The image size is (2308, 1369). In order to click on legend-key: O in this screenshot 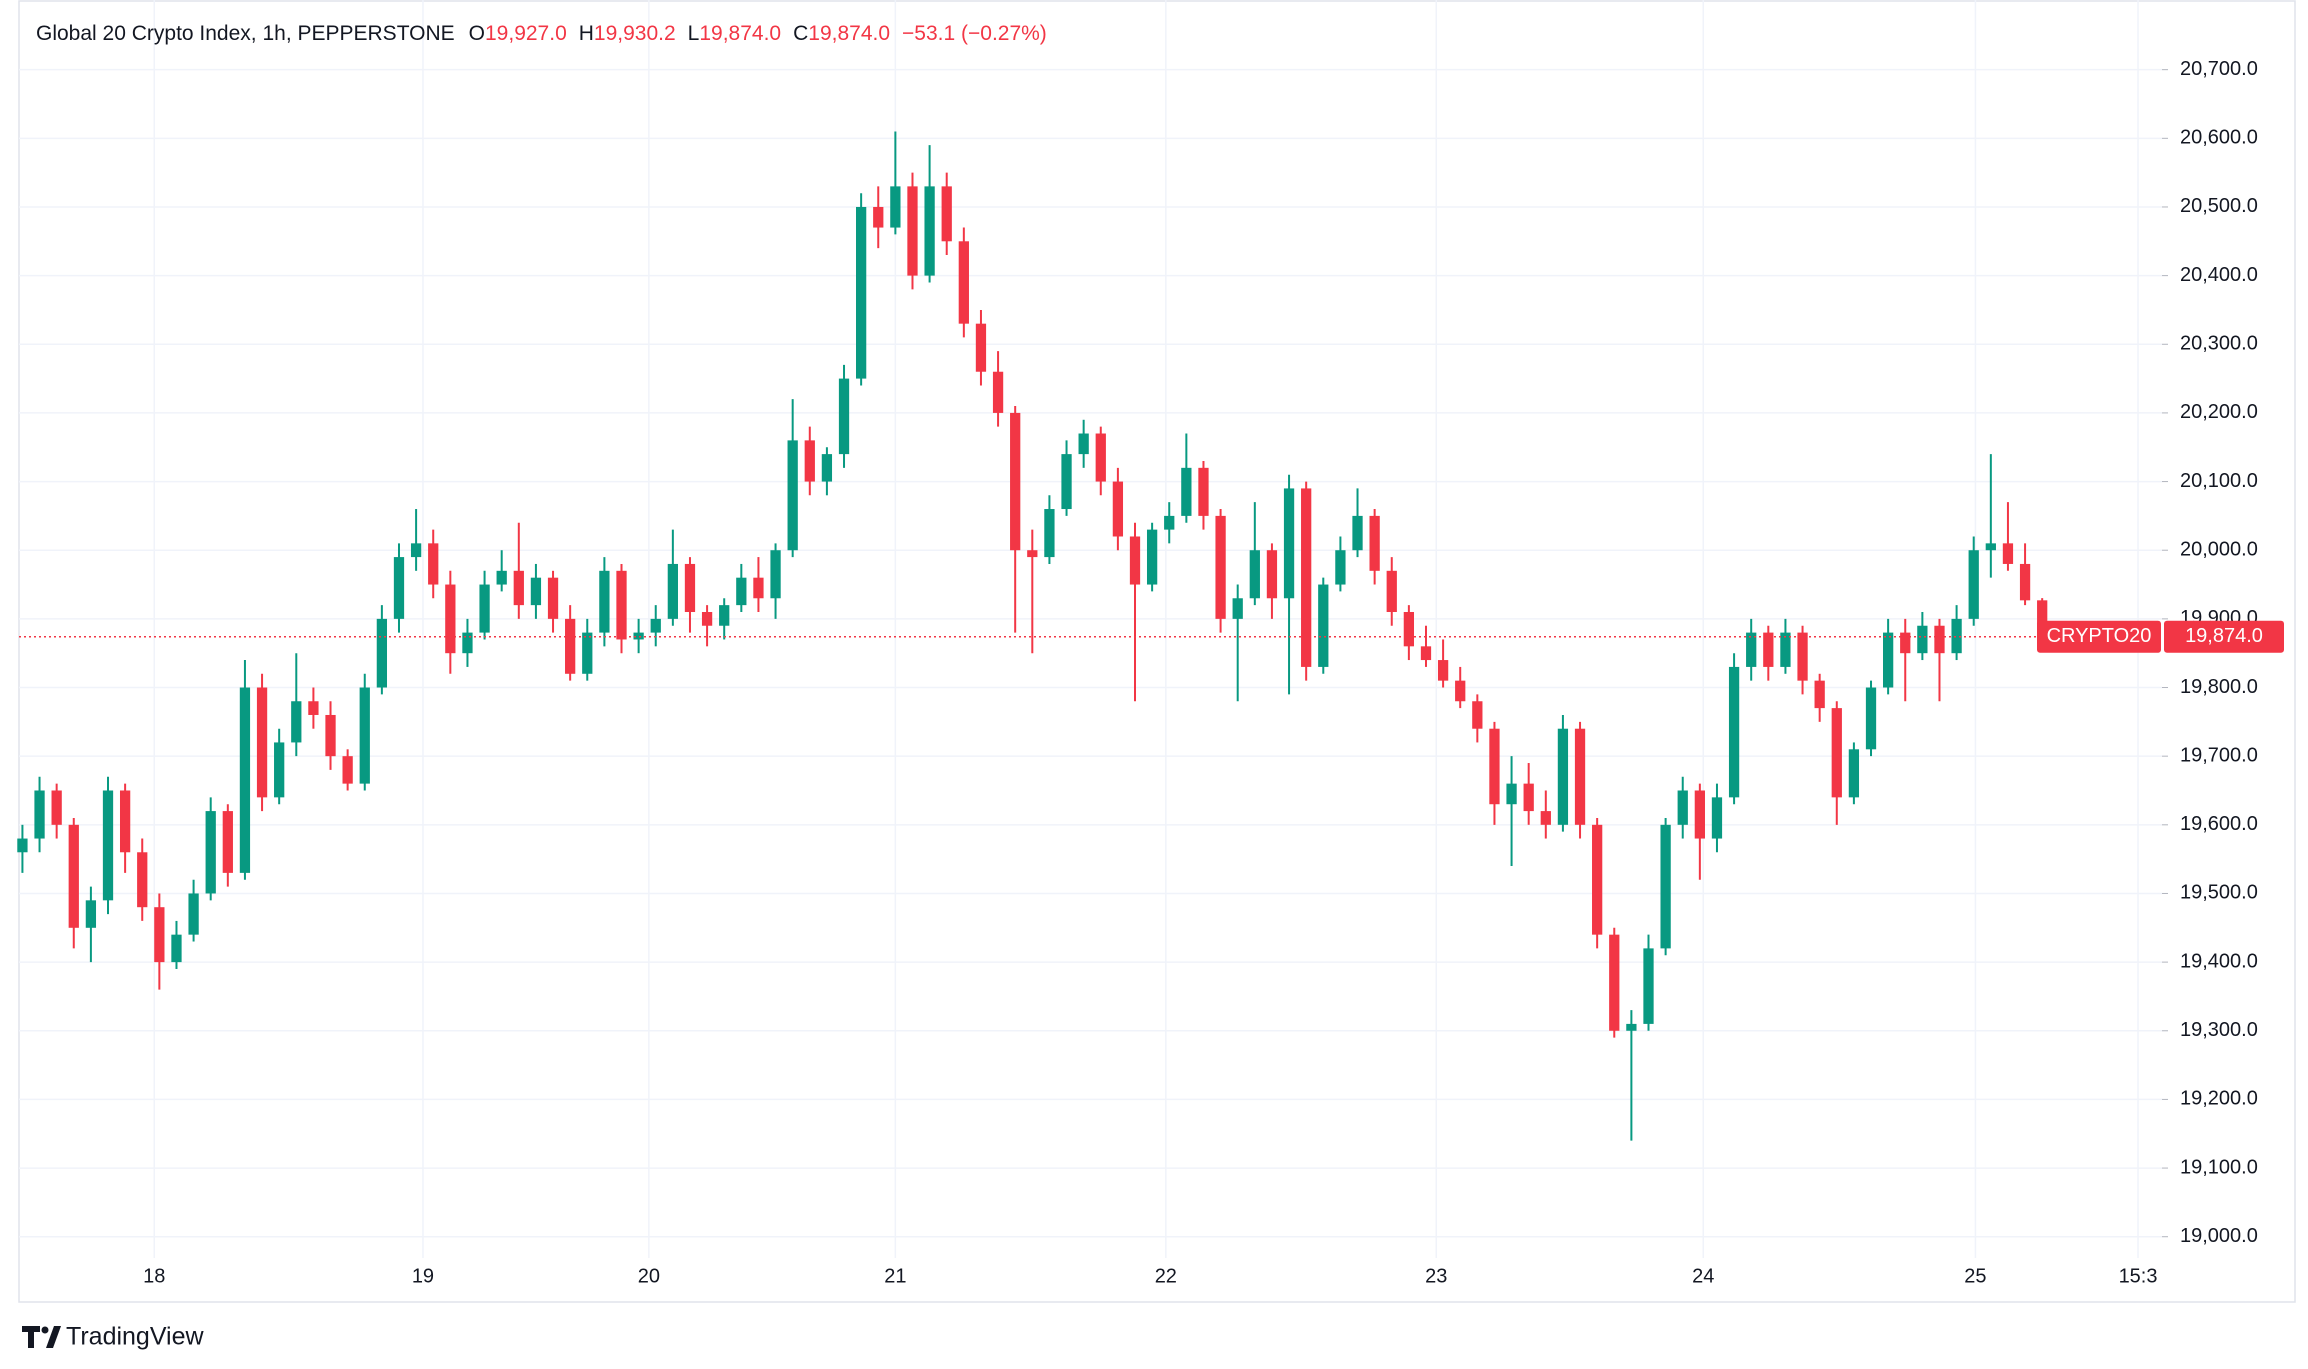, I will do `click(477, 33)`.